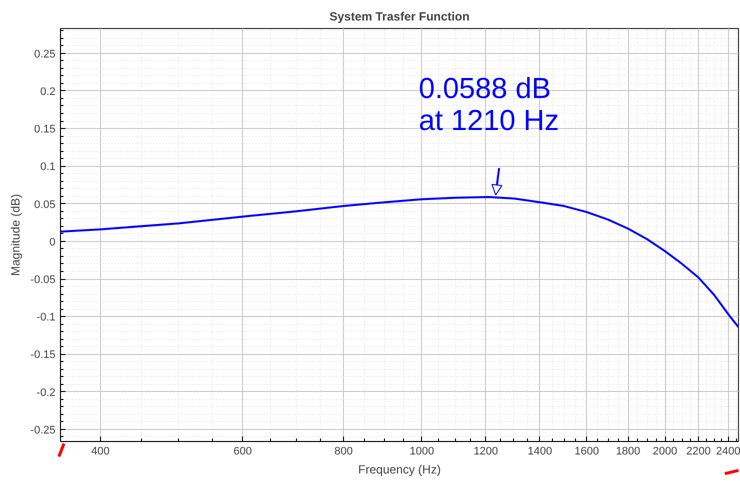 The width and height of the screenshot is (740, 496). What do you see at coordinates (43, 430) in the screenshot?
I see `y-tick-label: -0.25` at bounding box center [43, 430].